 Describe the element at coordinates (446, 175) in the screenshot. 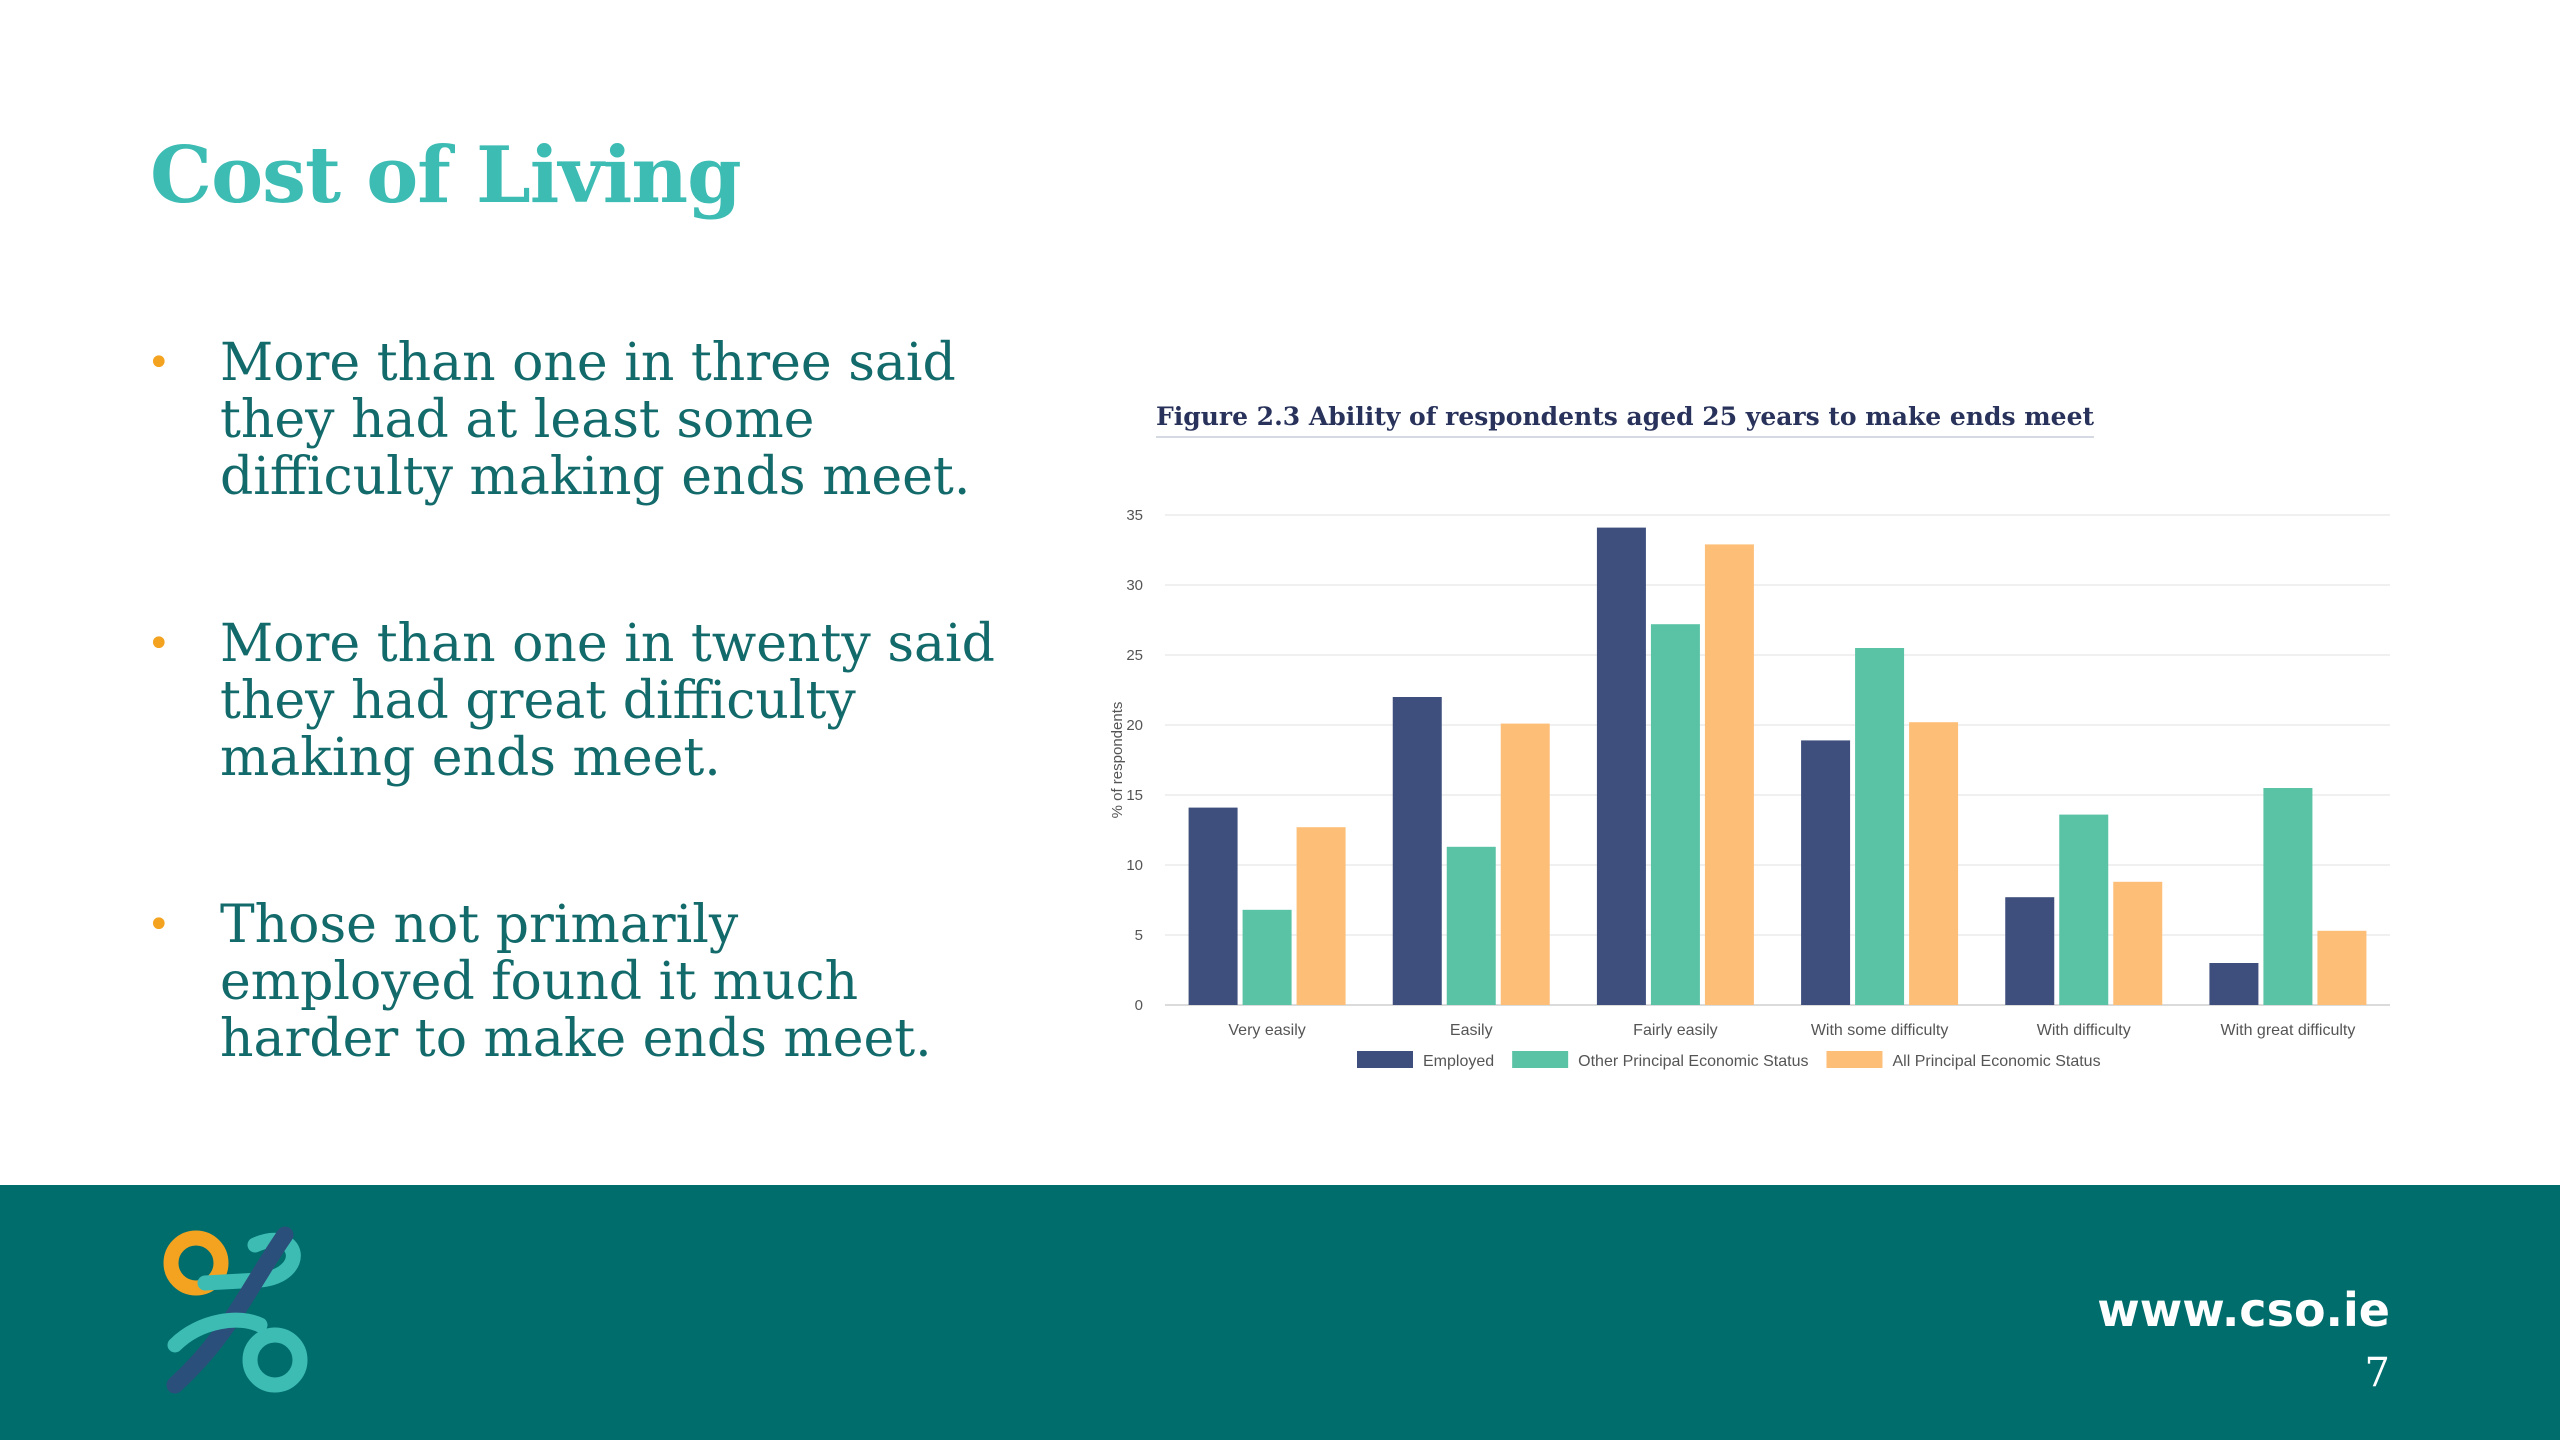

I see `slide-title: Cost of Living` at that location.